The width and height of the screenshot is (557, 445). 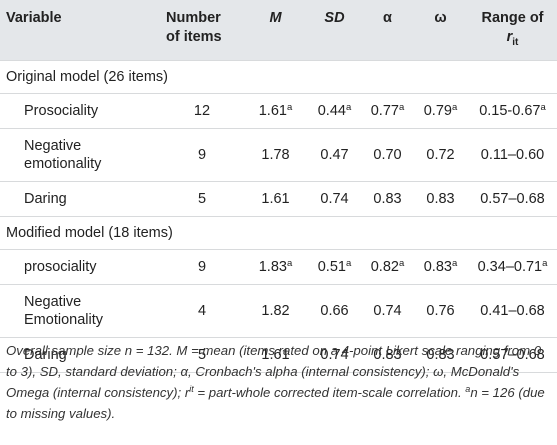 I want to click on section-title: Modified model (18 items), so click(x=122, y=232).